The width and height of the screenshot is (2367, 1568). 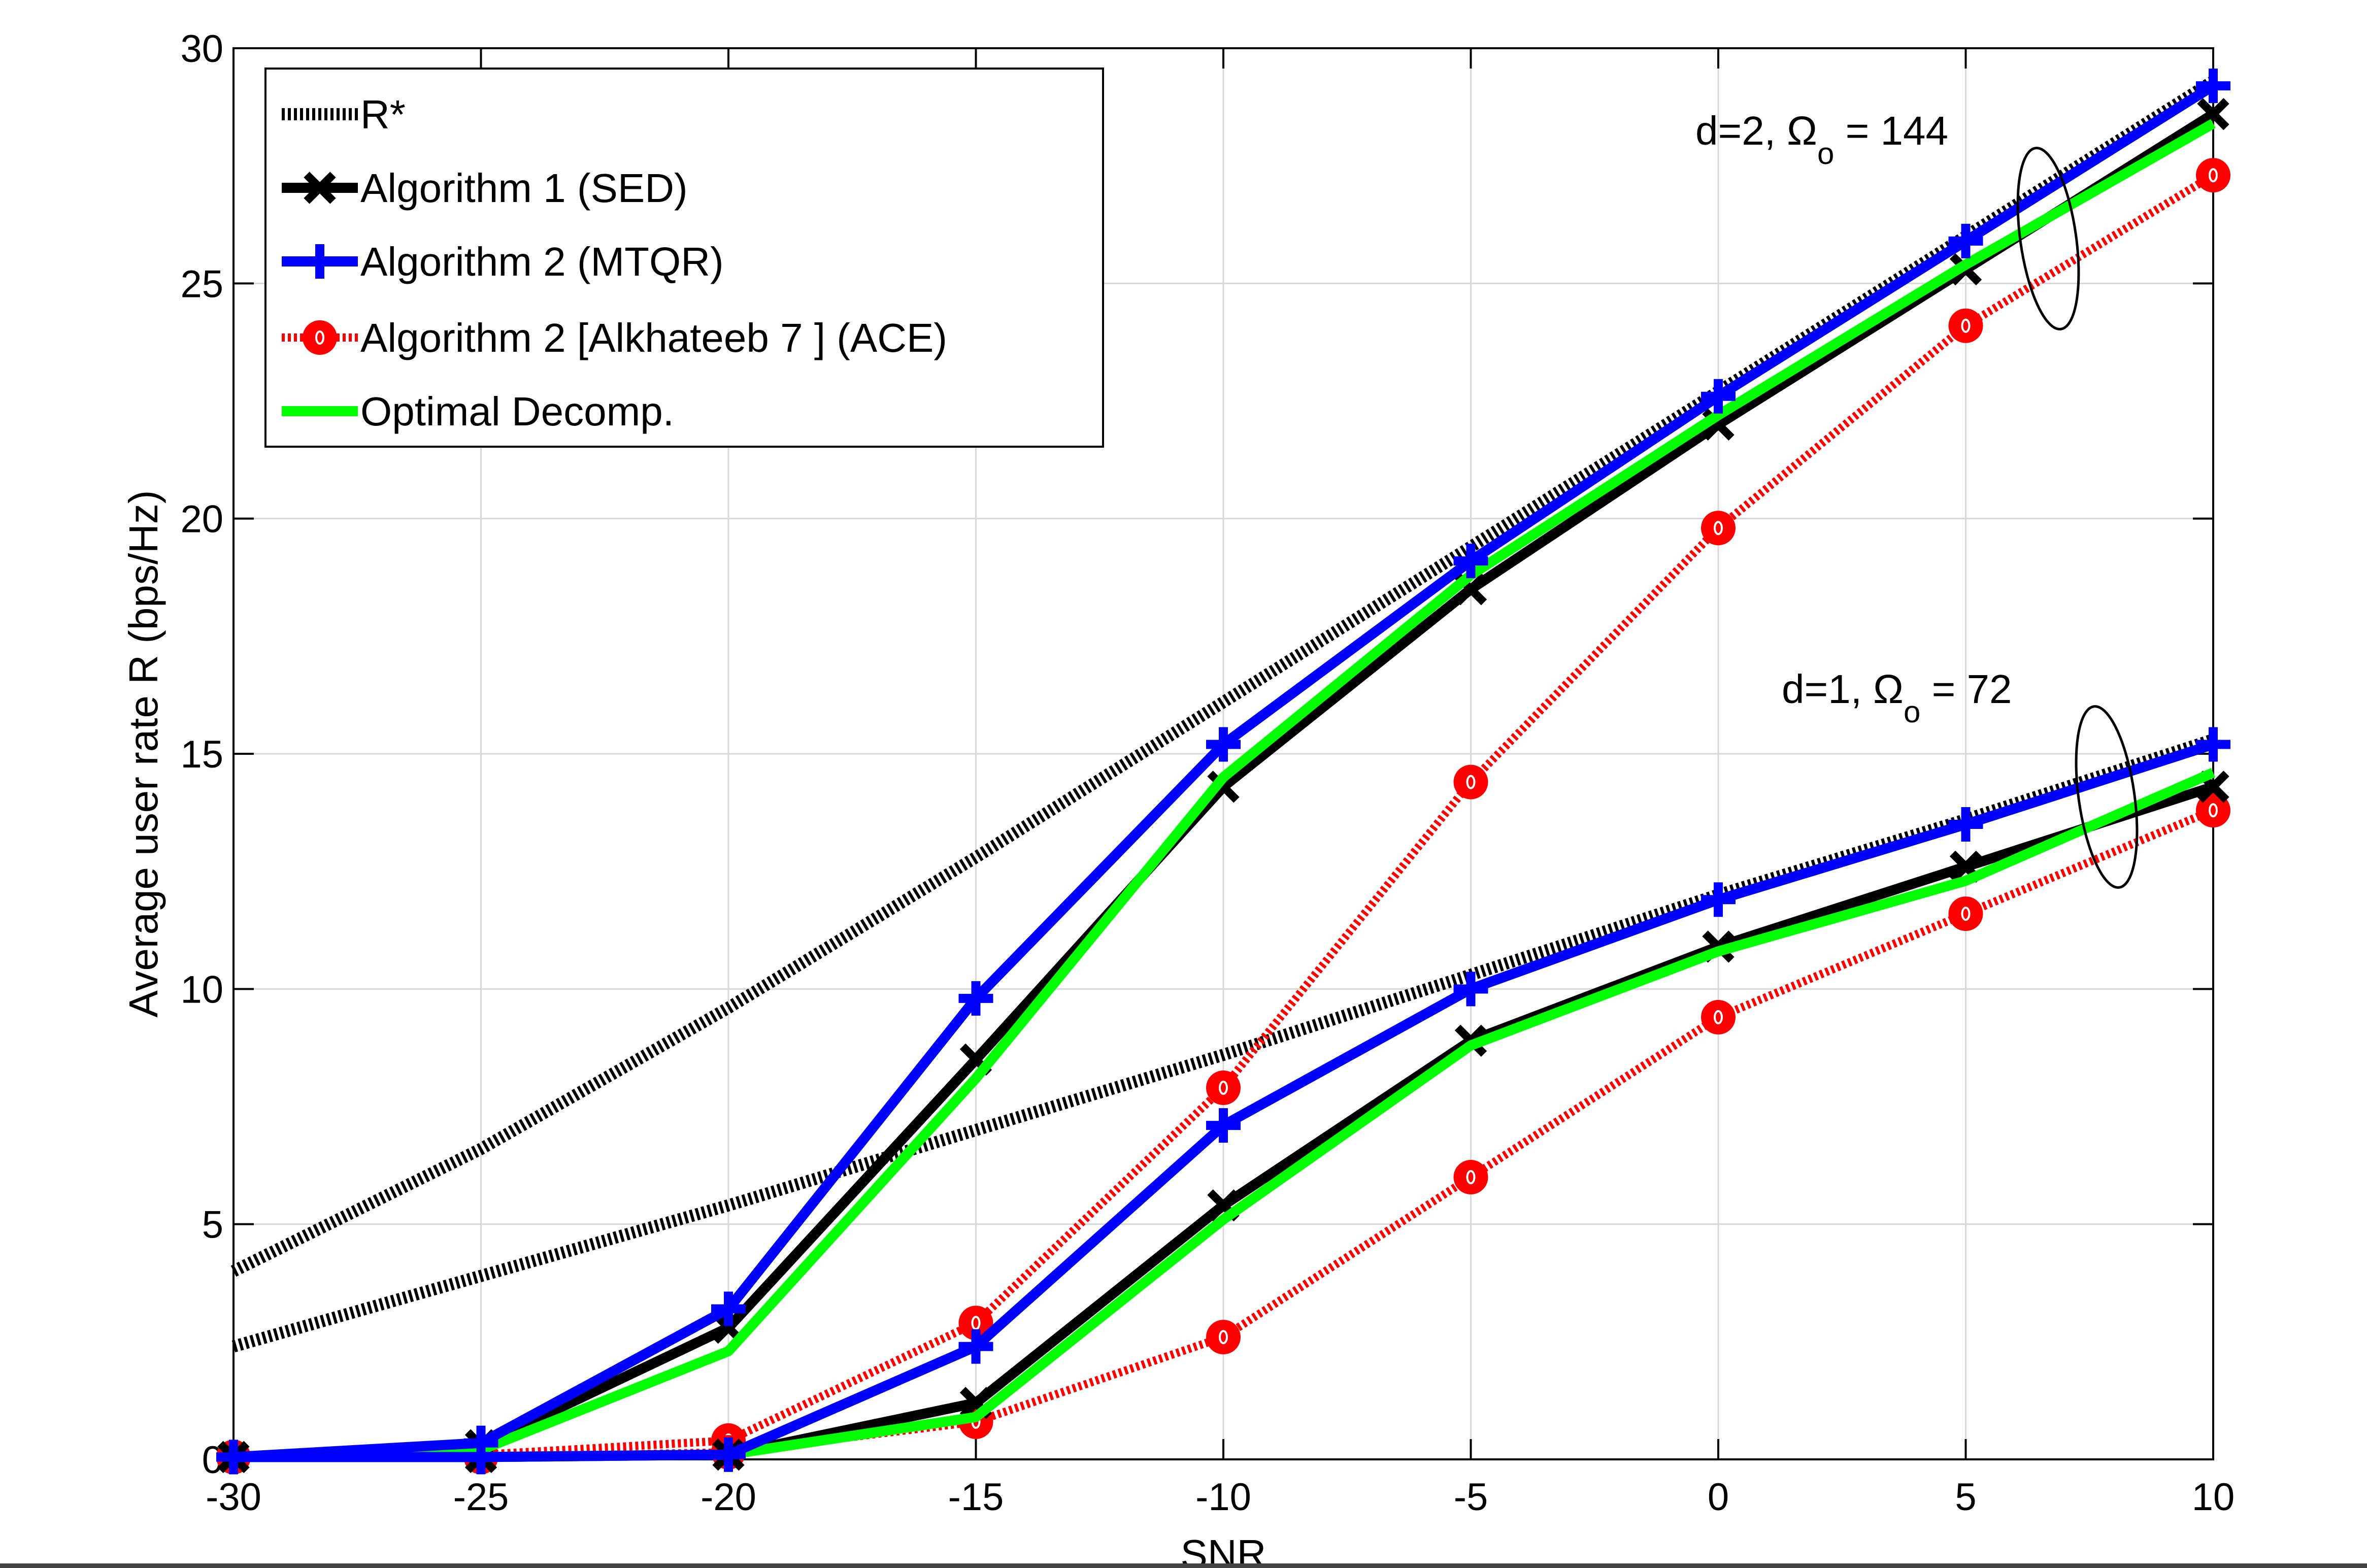 What do you see at coordinates (1471, 1497) in the screenshot?
I see `x-tick-label: -5` at bounding box center [1471, 1497].